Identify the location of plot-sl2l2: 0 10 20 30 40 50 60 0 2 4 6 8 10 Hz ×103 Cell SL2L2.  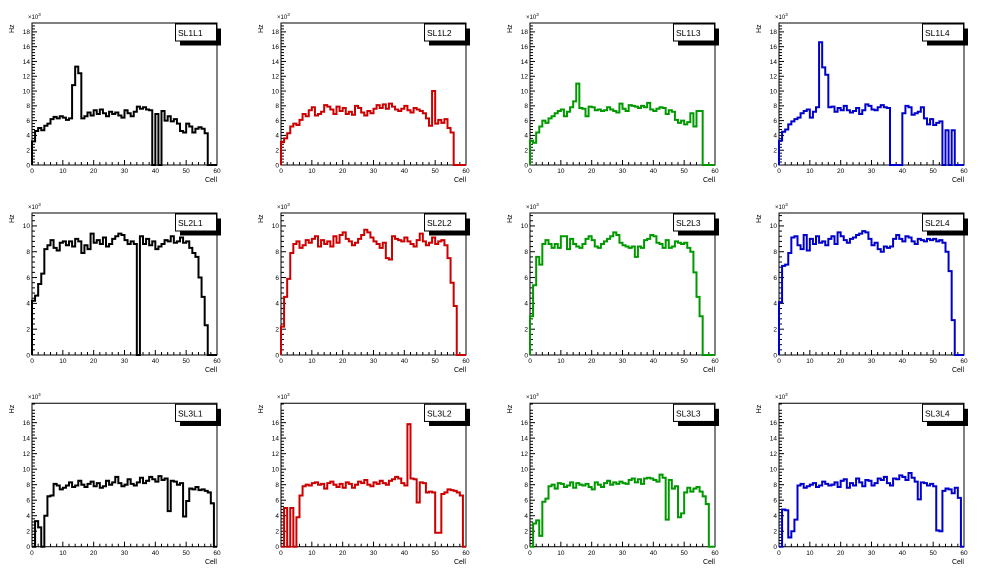
(373, 285).